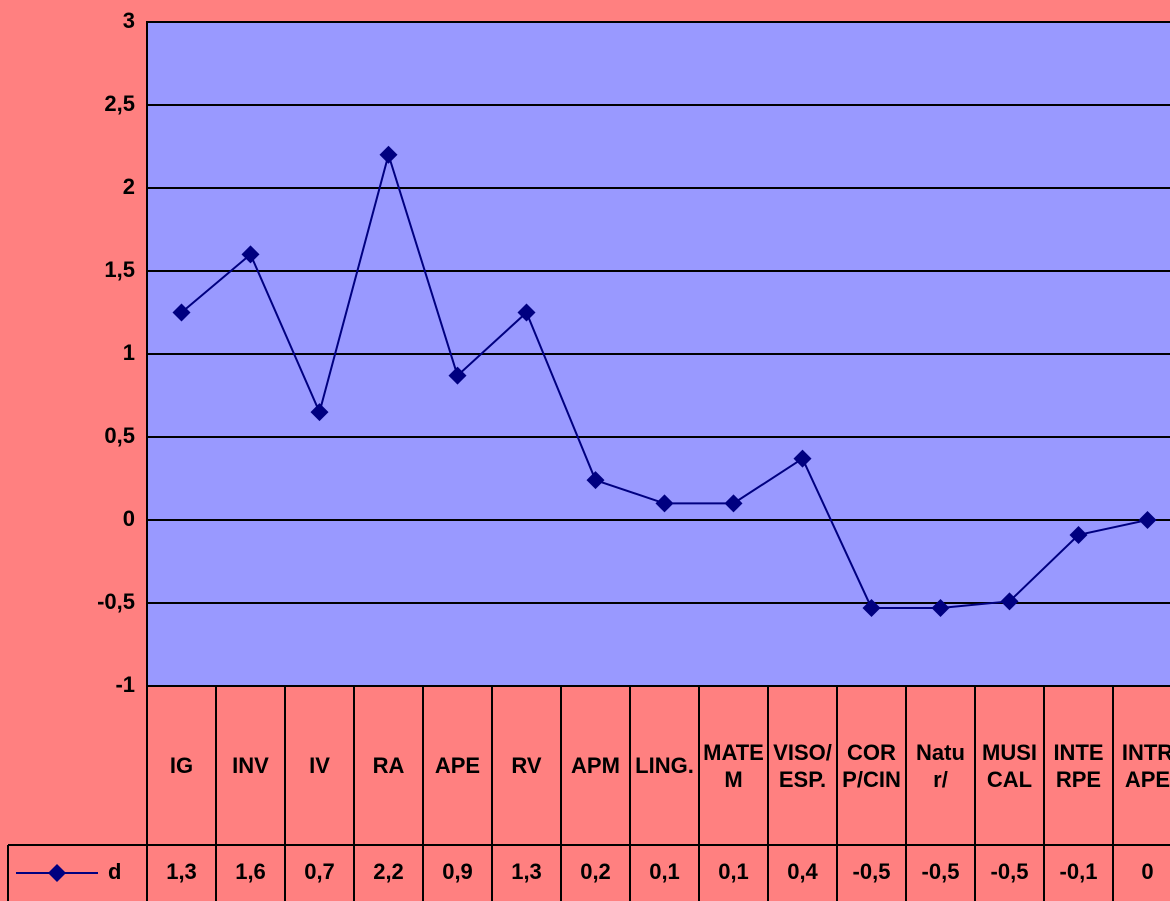 This screenshot has width=1170, height=901. Describe the element at coordinates (114, 871) in the screenshot. I see `legend-label: d` at that location.